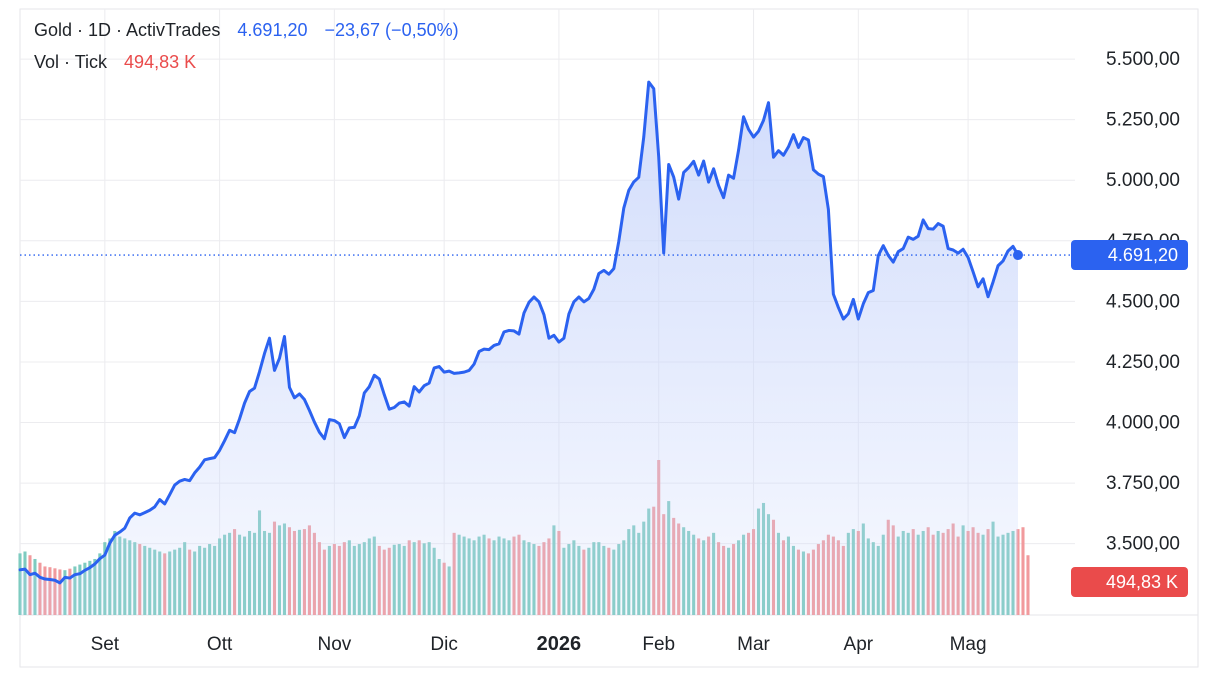 This screenshot has height=694, width=1217. Describe the element at coordinates (334, 644) in the screenshot. I see `x-tick-label: Nov` at that location.